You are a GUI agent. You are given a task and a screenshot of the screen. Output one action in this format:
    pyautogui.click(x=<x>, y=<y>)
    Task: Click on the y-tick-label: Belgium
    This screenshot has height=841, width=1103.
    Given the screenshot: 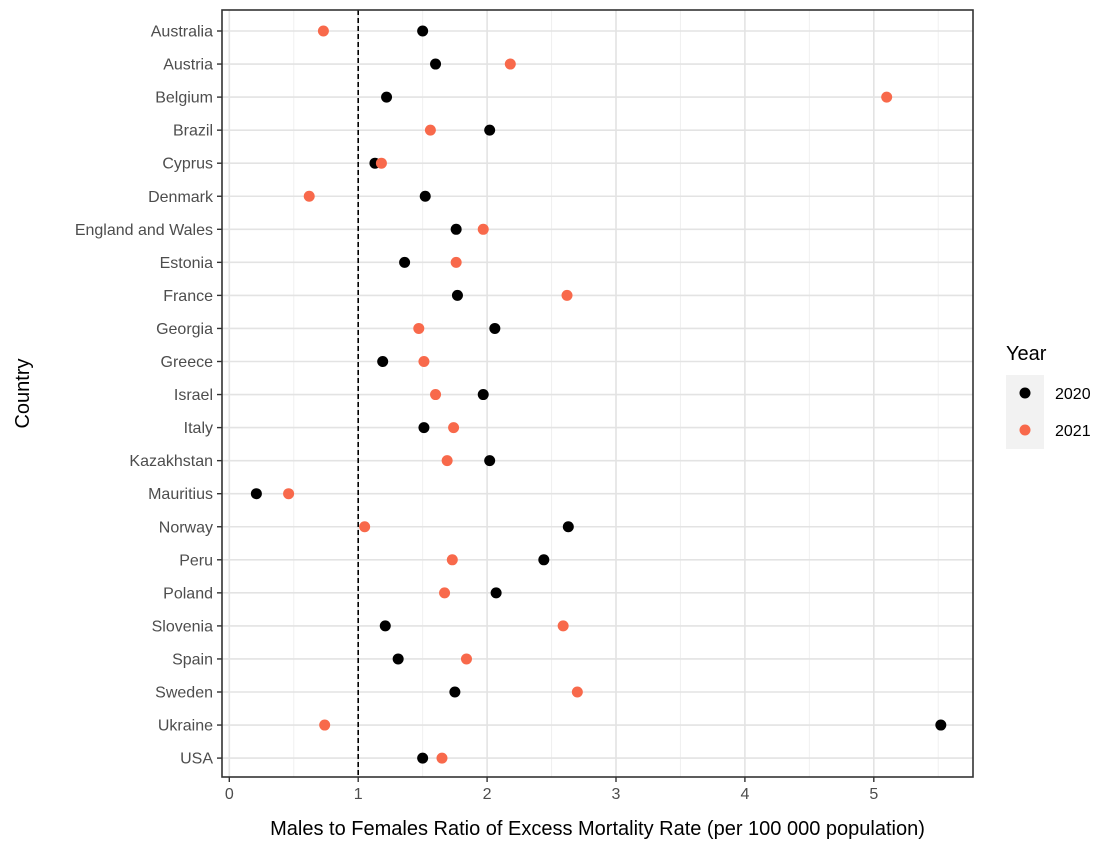 What is the action you would take?
    pyautogui.click(x=184, y=98)
    